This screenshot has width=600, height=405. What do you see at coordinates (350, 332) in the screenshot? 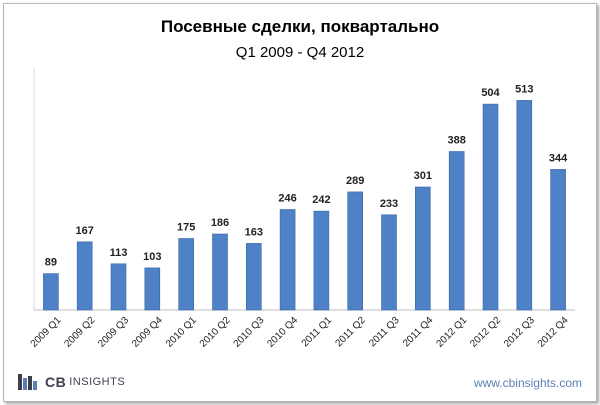
I see `x-tick-label-9: 2011 Q2` at bounding box center [350, 332].